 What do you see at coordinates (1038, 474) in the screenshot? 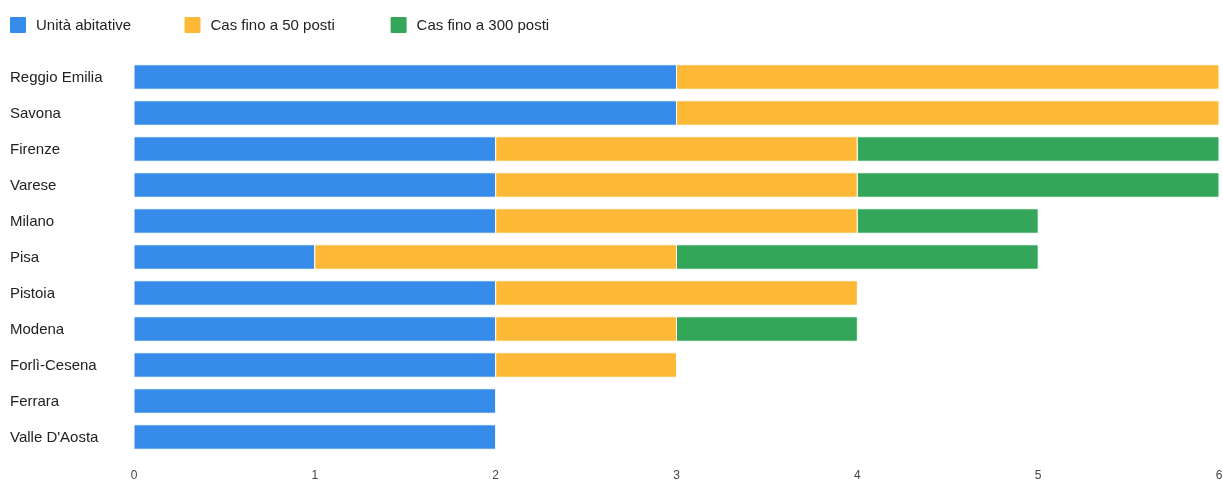
I see `x-tick-label: 5` at bounding box center [1038, 474].